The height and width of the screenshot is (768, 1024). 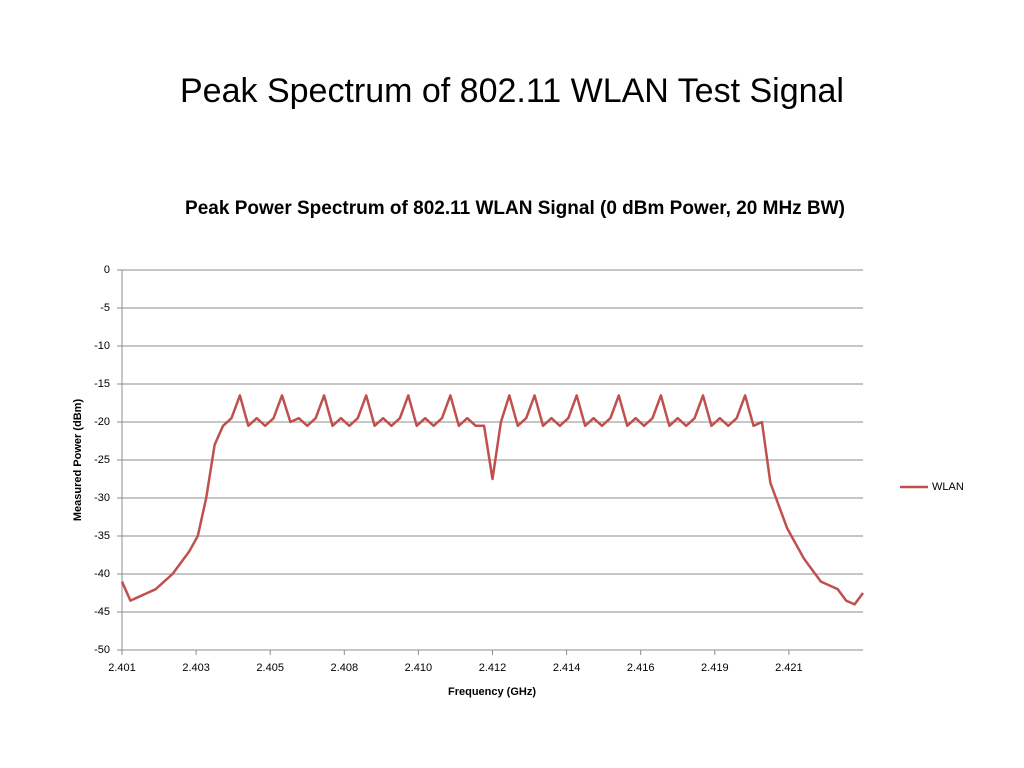 What do you see at coordinates (492, 692) in the screenshot?
I see `x-axis-label: Frequency (GHz)` at bounding box center [492, 692].